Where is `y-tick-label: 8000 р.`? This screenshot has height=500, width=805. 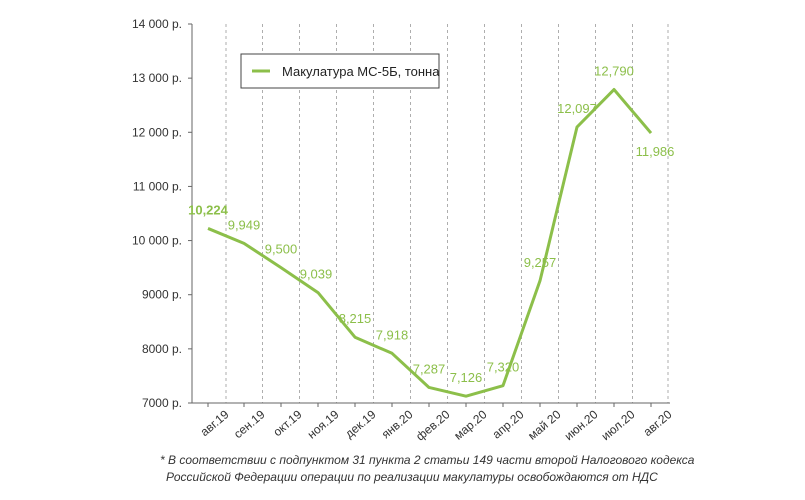 y-tick-label: 8000 р. is located at coordinates (162, 349).